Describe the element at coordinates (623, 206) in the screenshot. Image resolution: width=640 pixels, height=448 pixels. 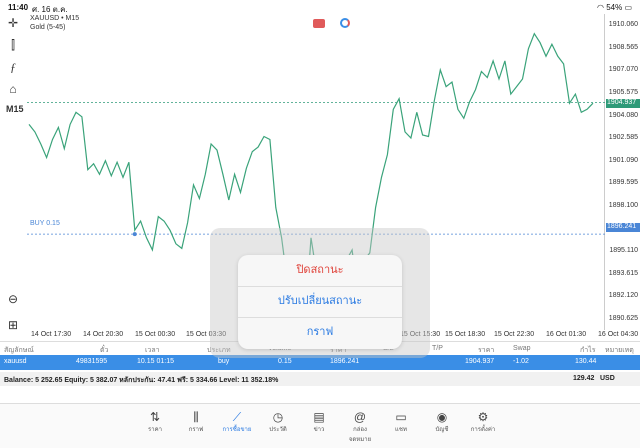
I see `y-tick-label: 1898.100` at that location.